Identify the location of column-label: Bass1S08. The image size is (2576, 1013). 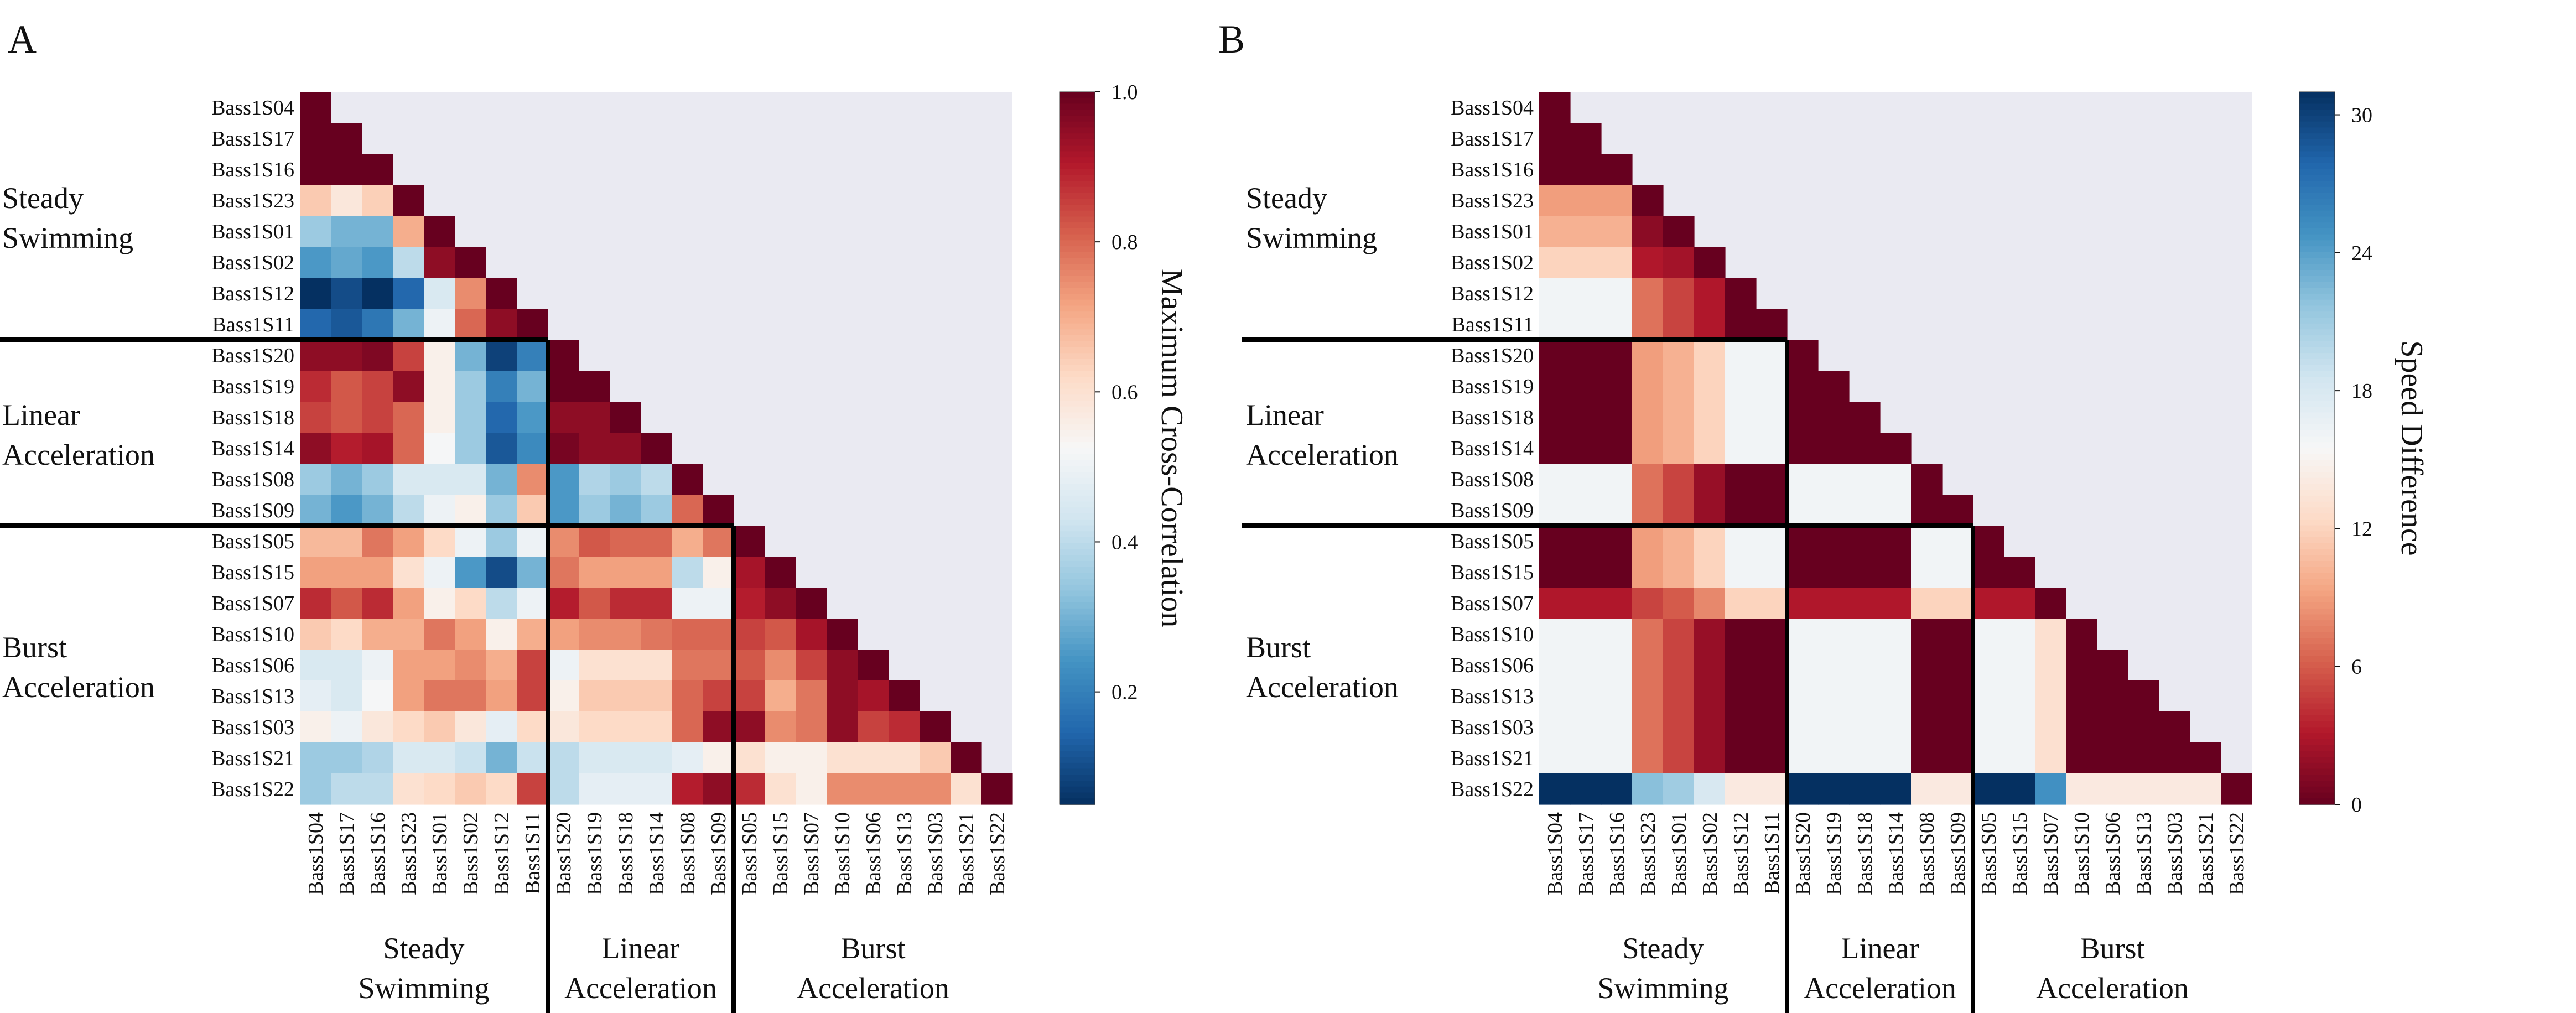
(1927, 853).